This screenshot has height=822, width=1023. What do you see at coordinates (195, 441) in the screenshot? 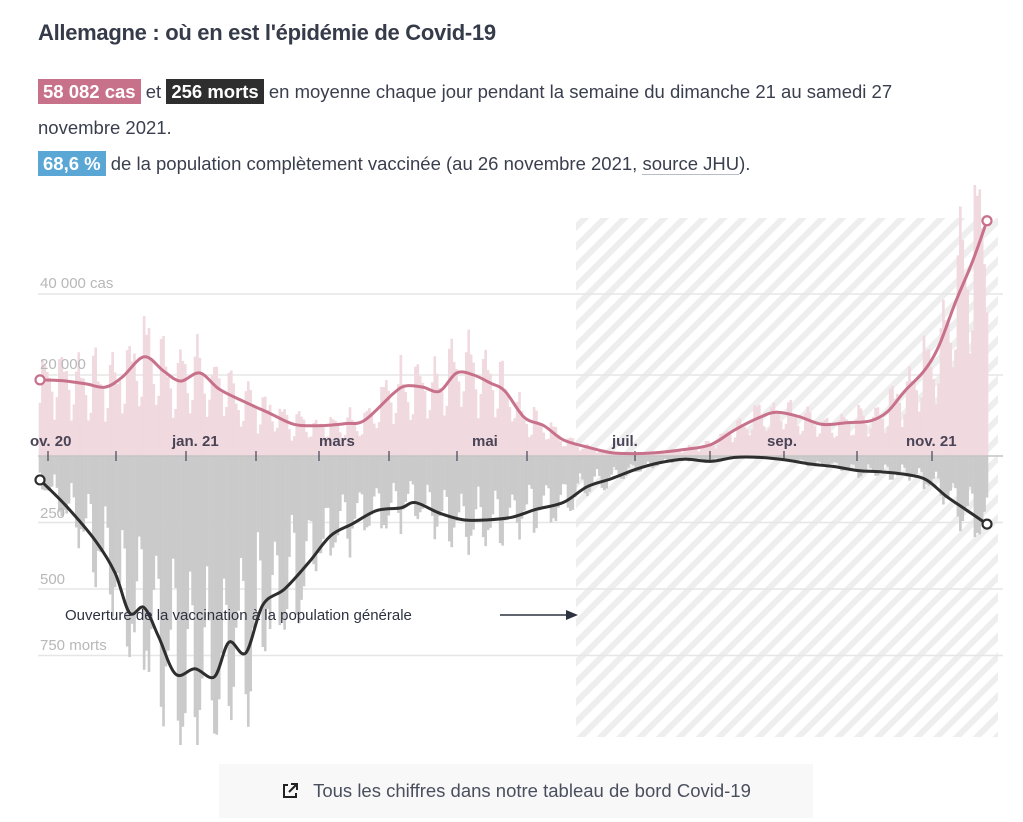
I see `x-tick-label: jan. 21` at bounding box center [195, 441].